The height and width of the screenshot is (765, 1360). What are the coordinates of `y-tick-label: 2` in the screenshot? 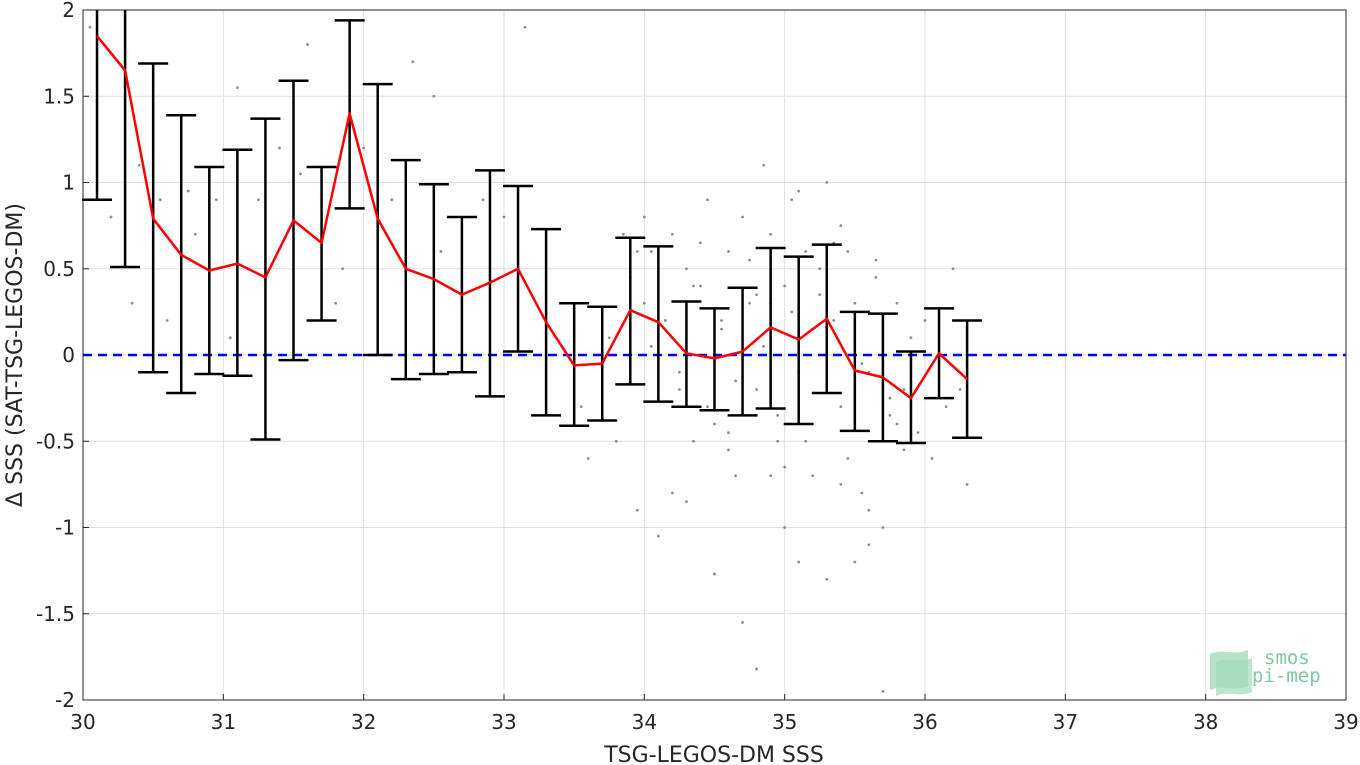 It's located at (68, 11).